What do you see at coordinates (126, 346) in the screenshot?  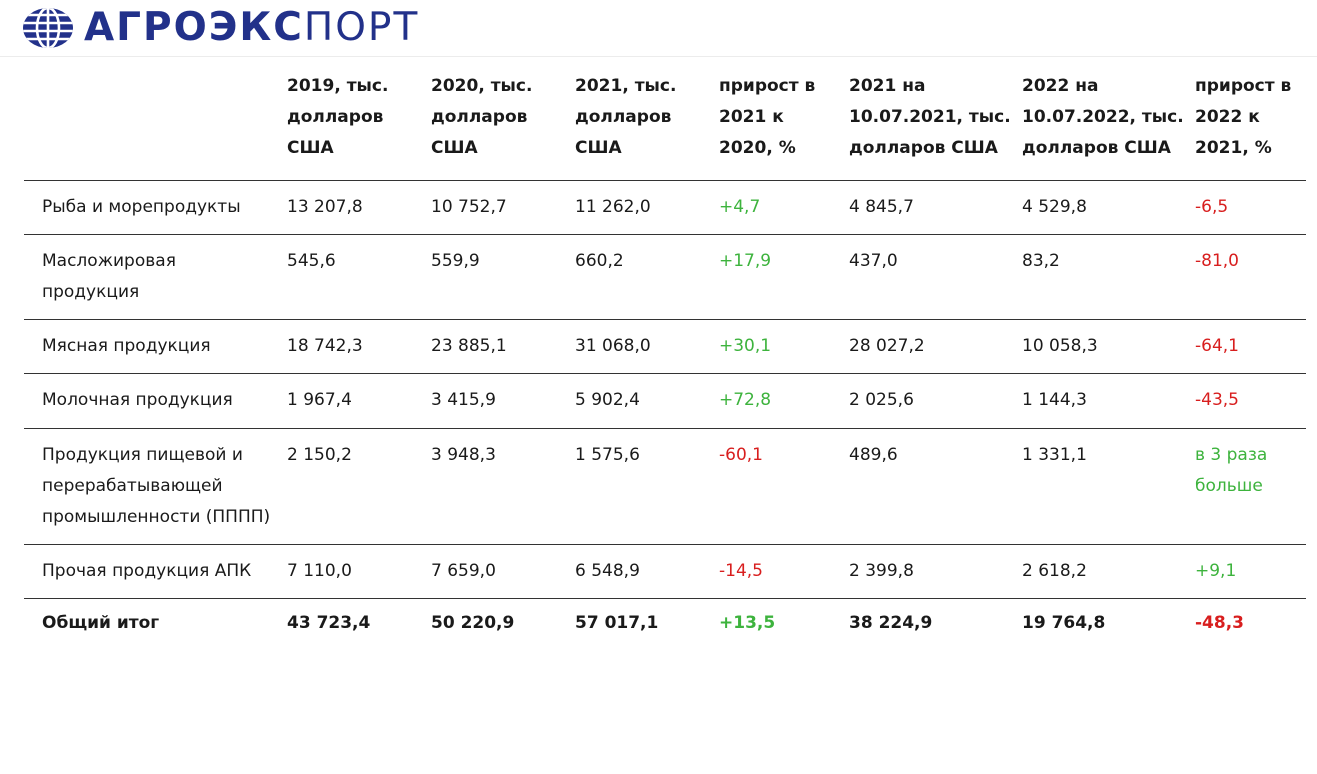 I see `category-cell: Мясная продукция` at bounding box center [126, 346].